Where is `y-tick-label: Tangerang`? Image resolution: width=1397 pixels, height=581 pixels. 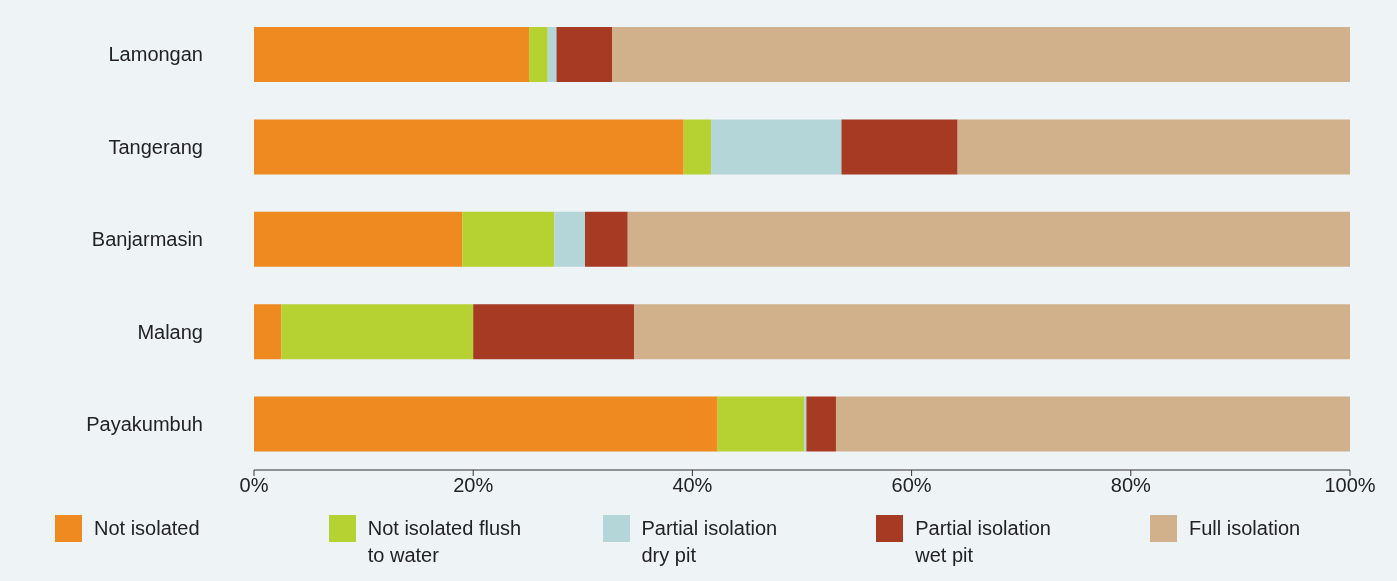
y-tick-label: Tangerang is located at coordinates (155, 146).